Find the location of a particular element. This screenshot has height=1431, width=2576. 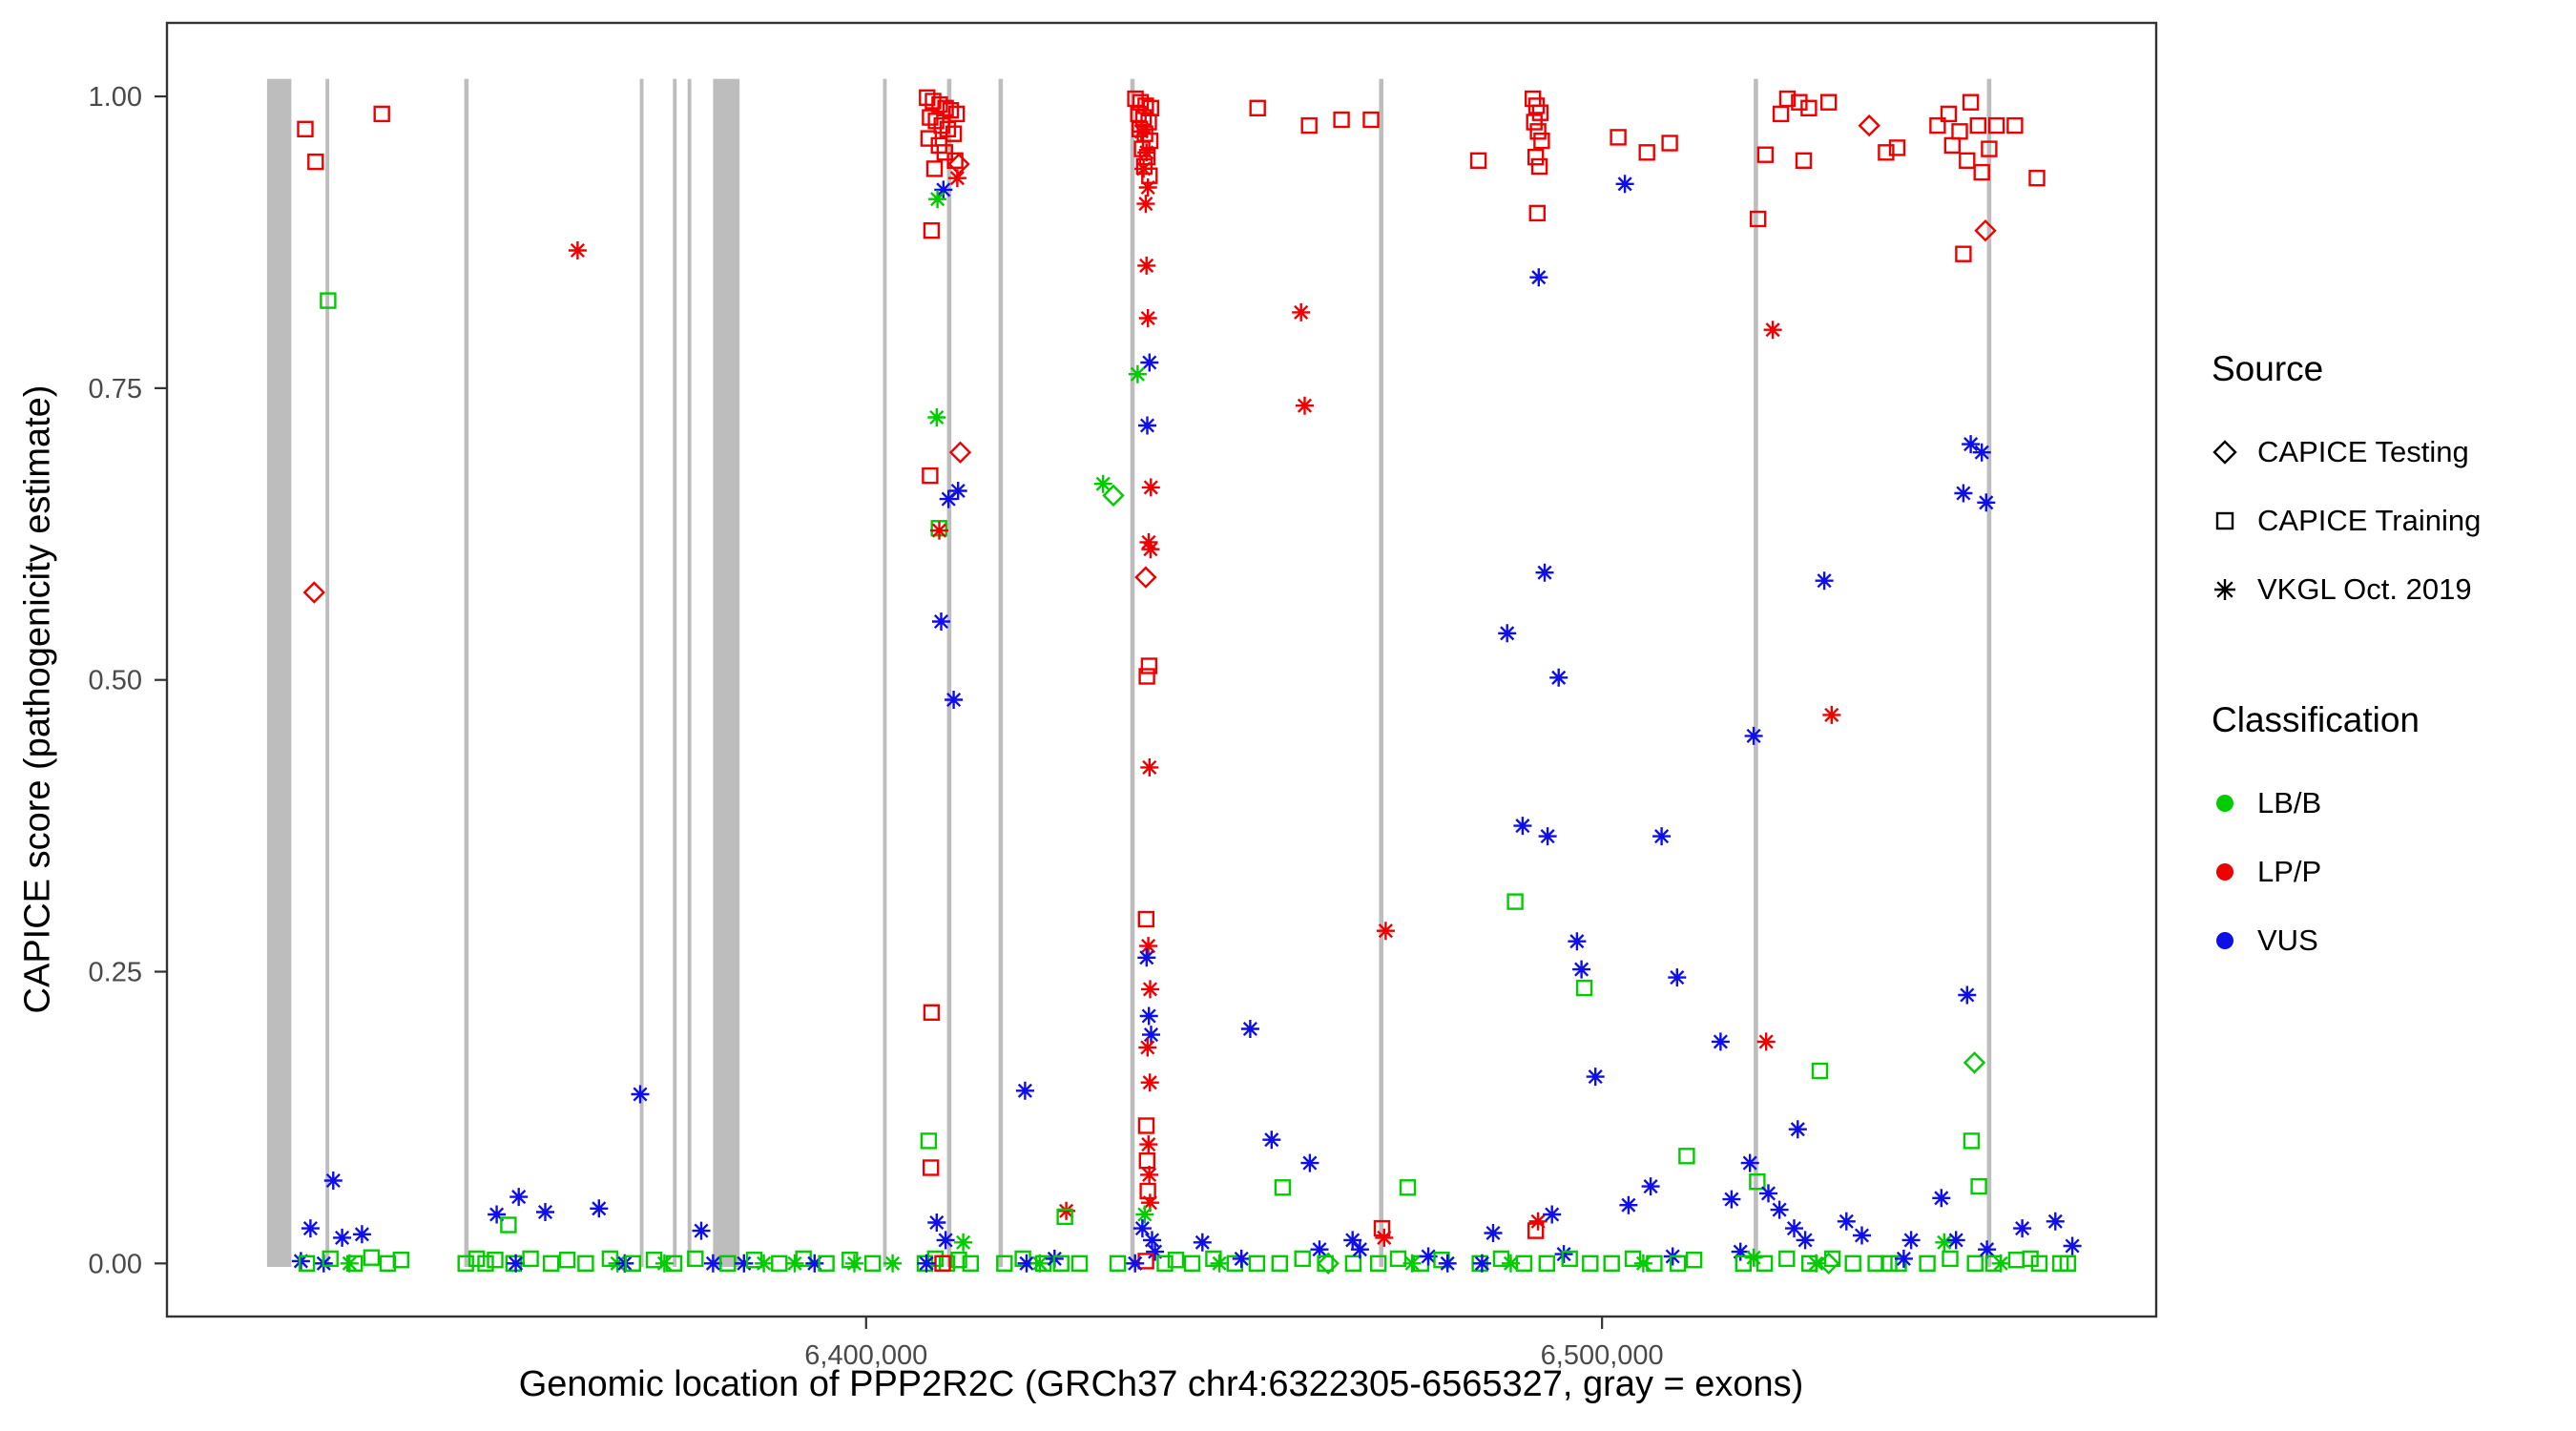

legend-item-lpp: LP/P is located at coordinates (2346, 872).